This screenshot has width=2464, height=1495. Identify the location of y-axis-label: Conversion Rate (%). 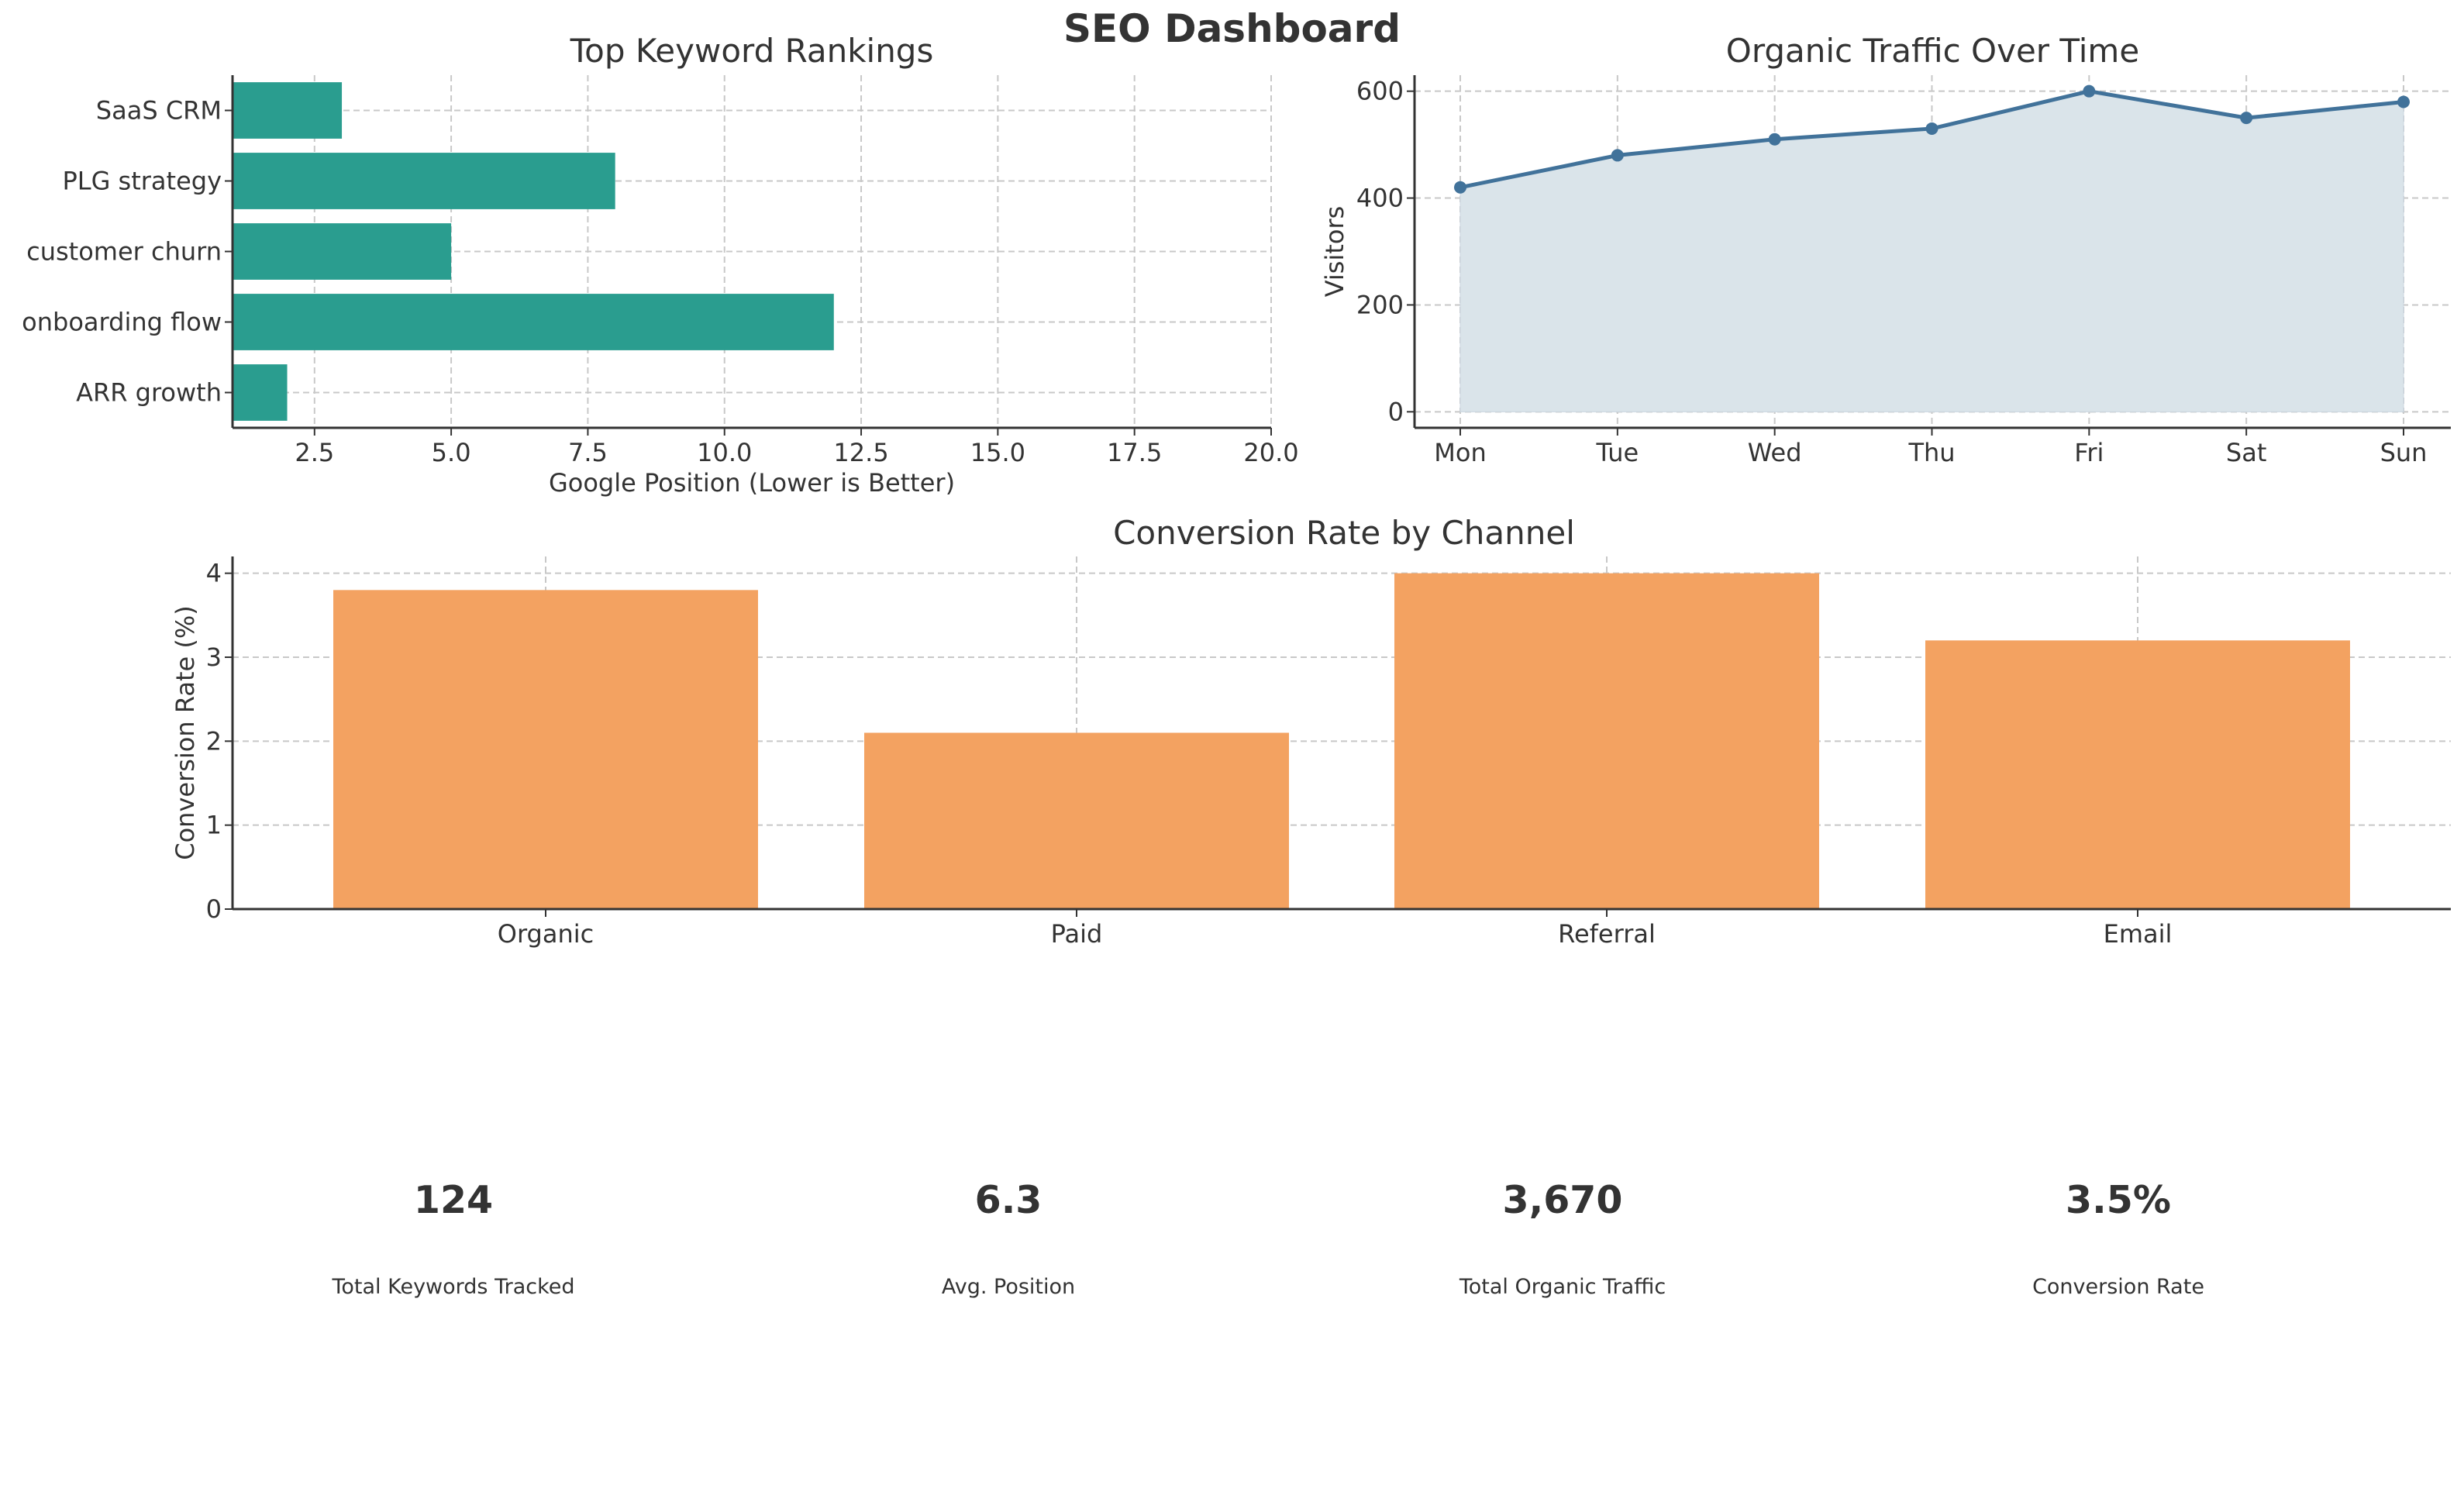
(185, 732).